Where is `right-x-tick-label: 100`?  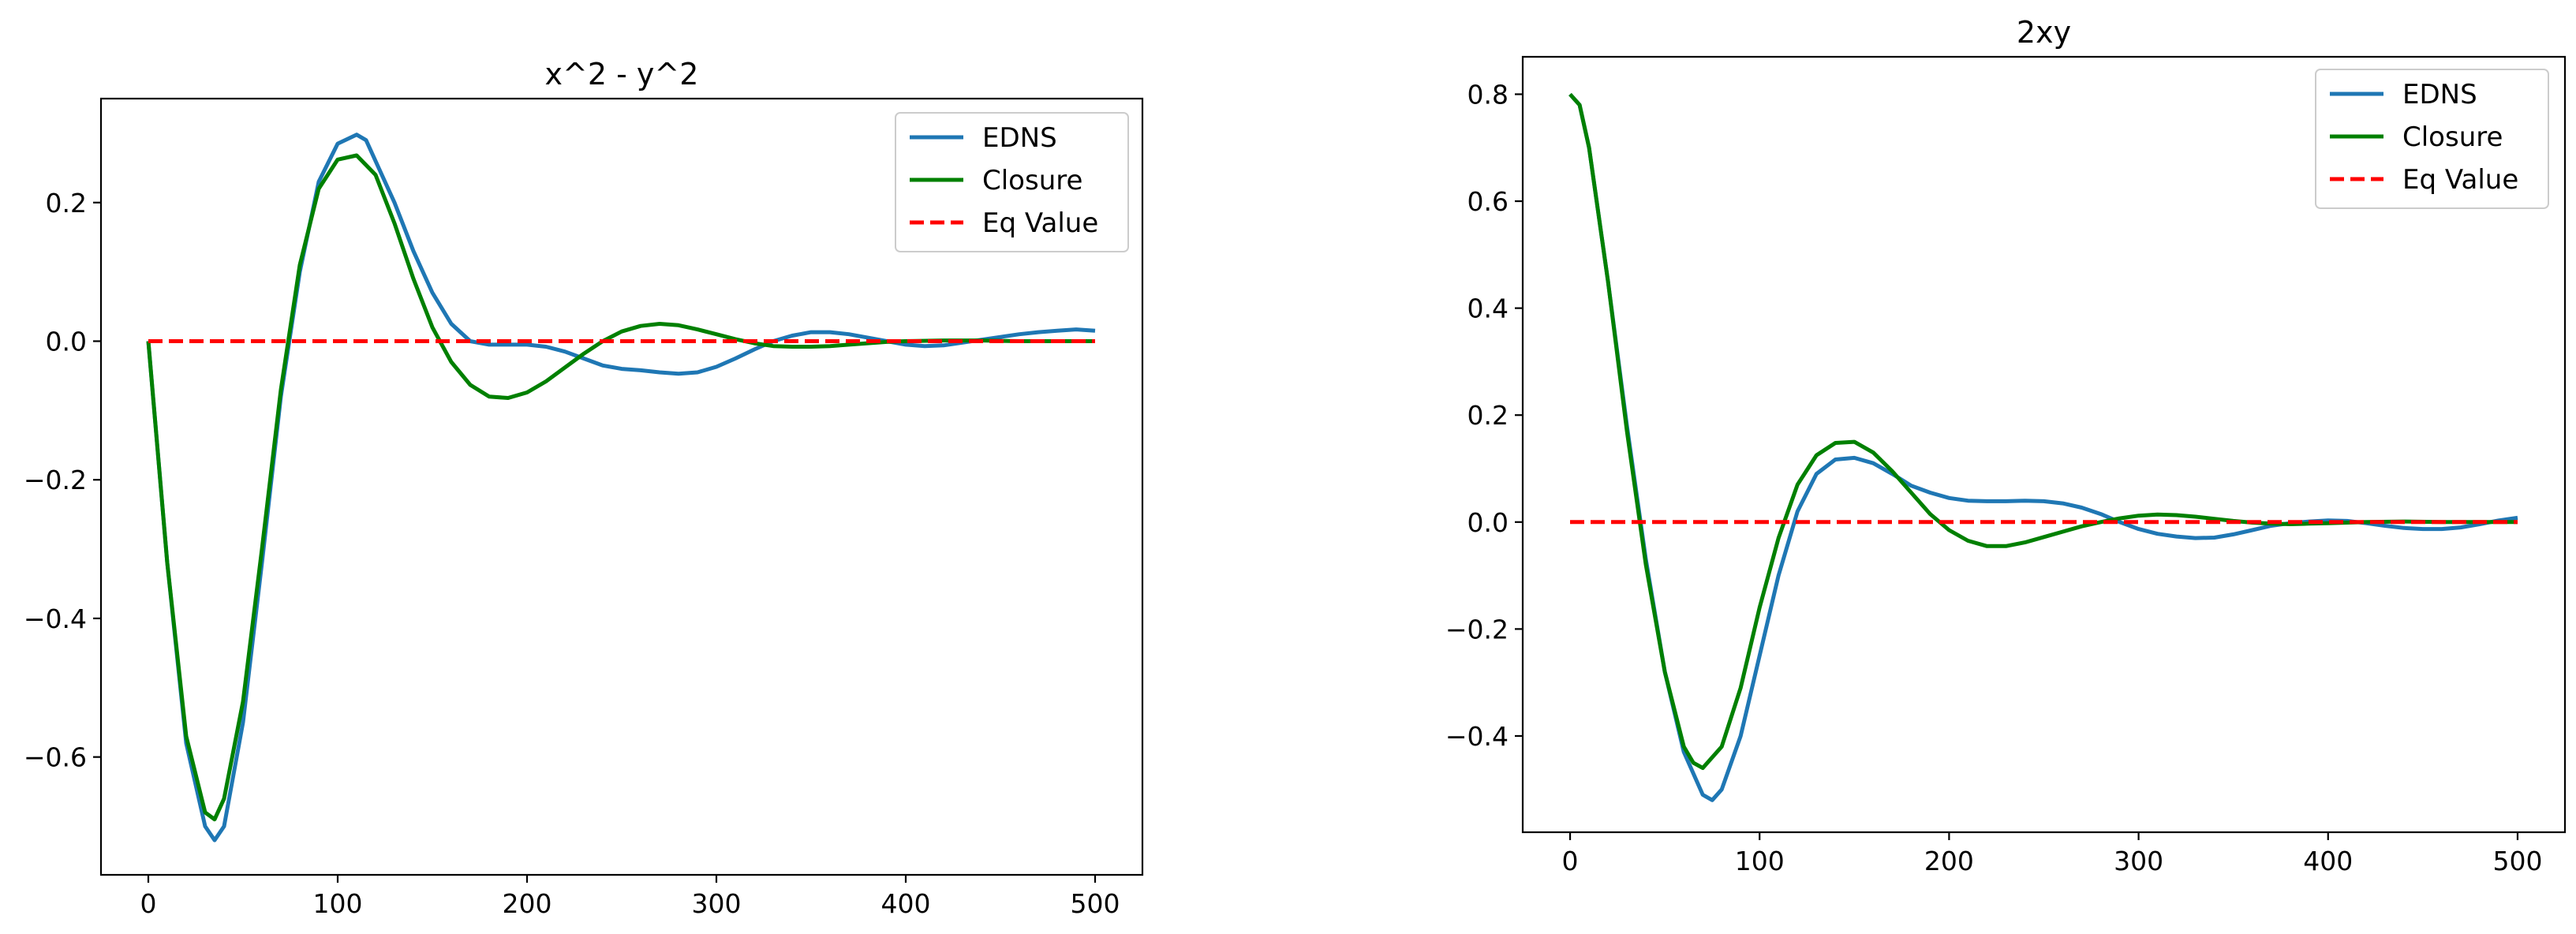
right-x-tick-label: 100 is located at coordinates (1760, 861).